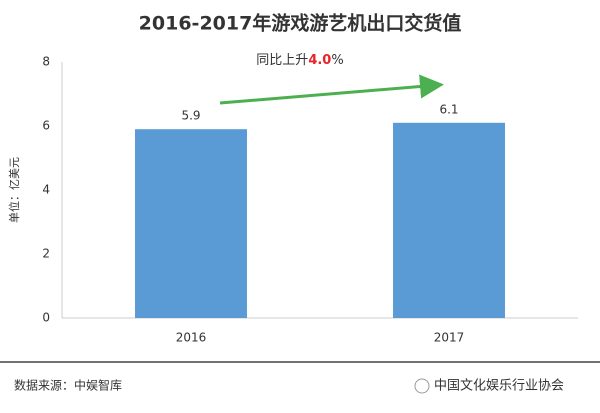 Image resolution: width=600 pixels, height=413 pixels. Describe the element at coordinates (422, 386) in the screenshot. I see `watermark-icon` at that location.